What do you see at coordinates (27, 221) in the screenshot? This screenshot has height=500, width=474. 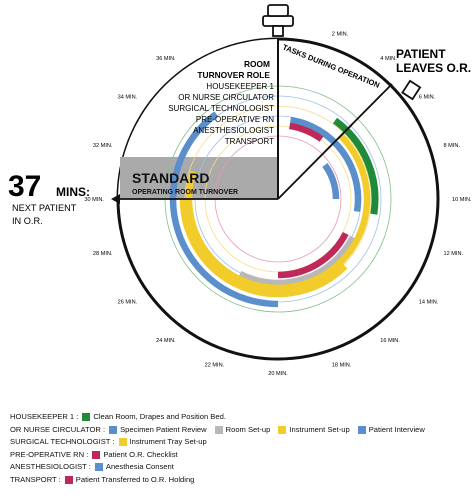 I see `next-patient-line-2: IN O.R.` at bounding box center [27, 221].